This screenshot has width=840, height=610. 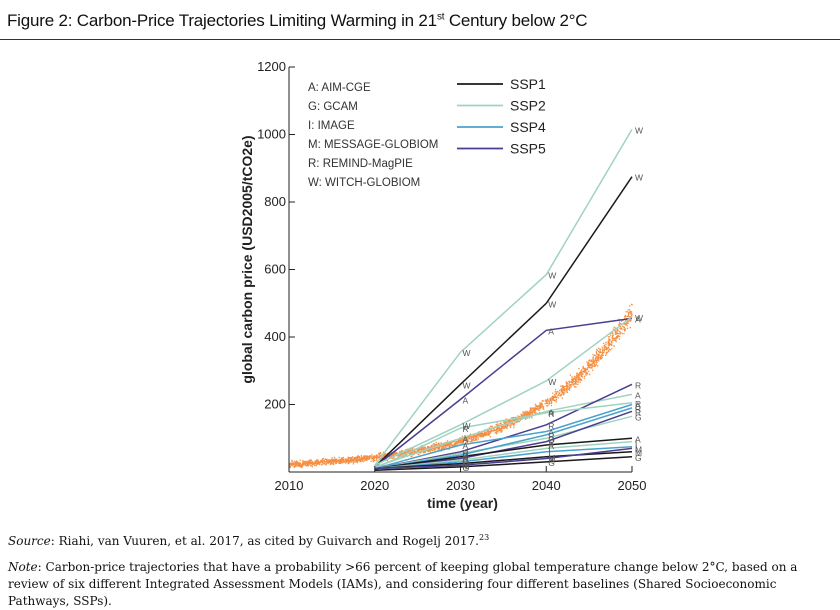 What do you see at coordinates (275, 269) in the screenshot?
I see `y-tick-label: 600` at bounding box center [275, 269].